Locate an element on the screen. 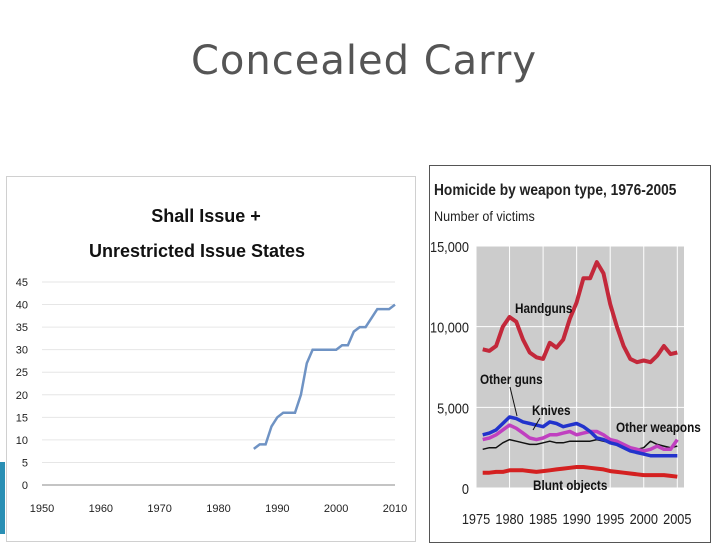  left-x-tick-label: 1970 is located at coordinates (159, 509).